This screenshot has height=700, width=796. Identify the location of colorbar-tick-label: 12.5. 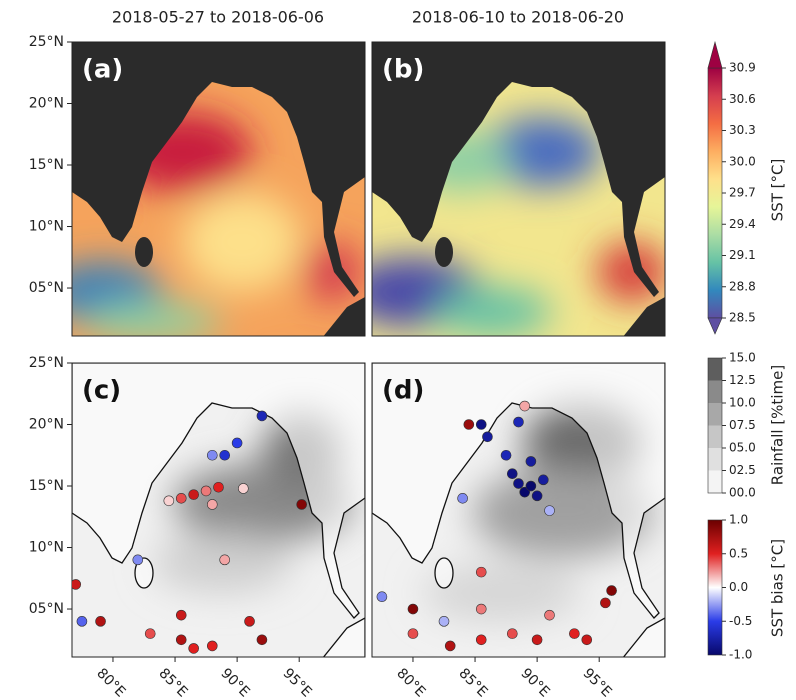
(742, 380).